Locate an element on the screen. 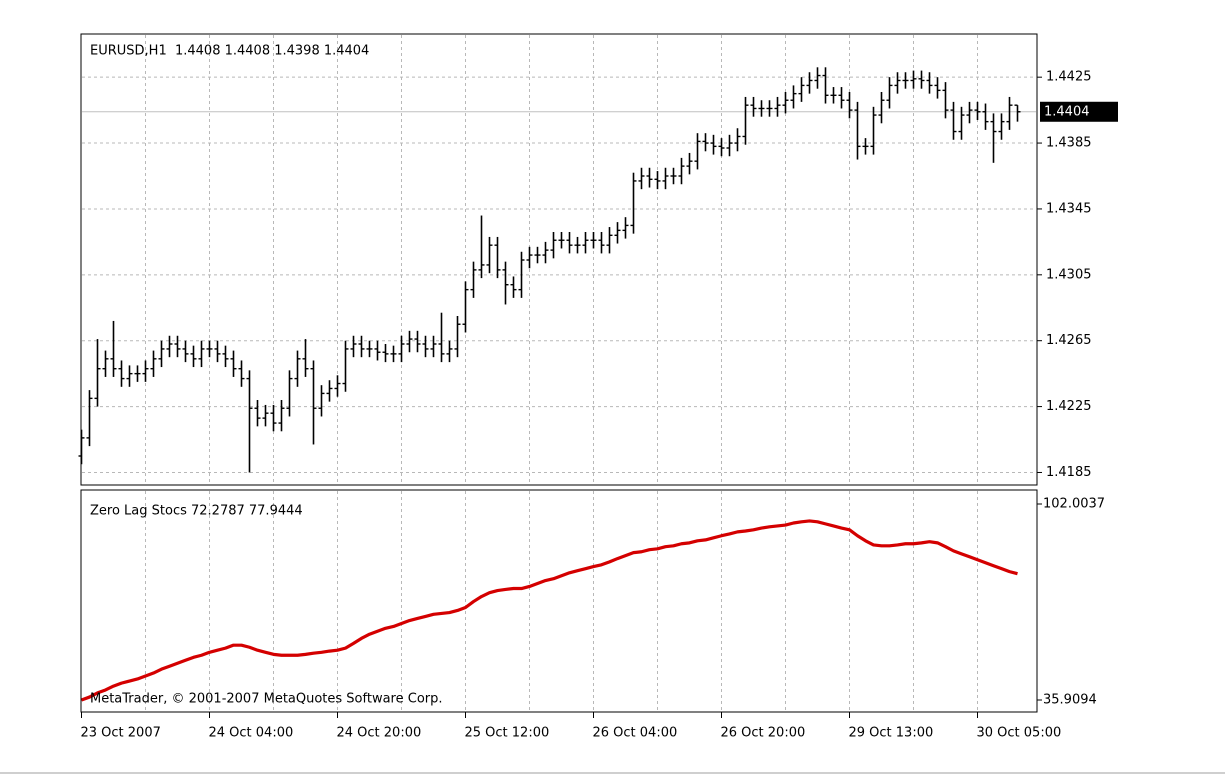 The height and width of the screenshot is (782, 1225). y-tick-label: 1.4185 is located at coordinates (1069, 472).